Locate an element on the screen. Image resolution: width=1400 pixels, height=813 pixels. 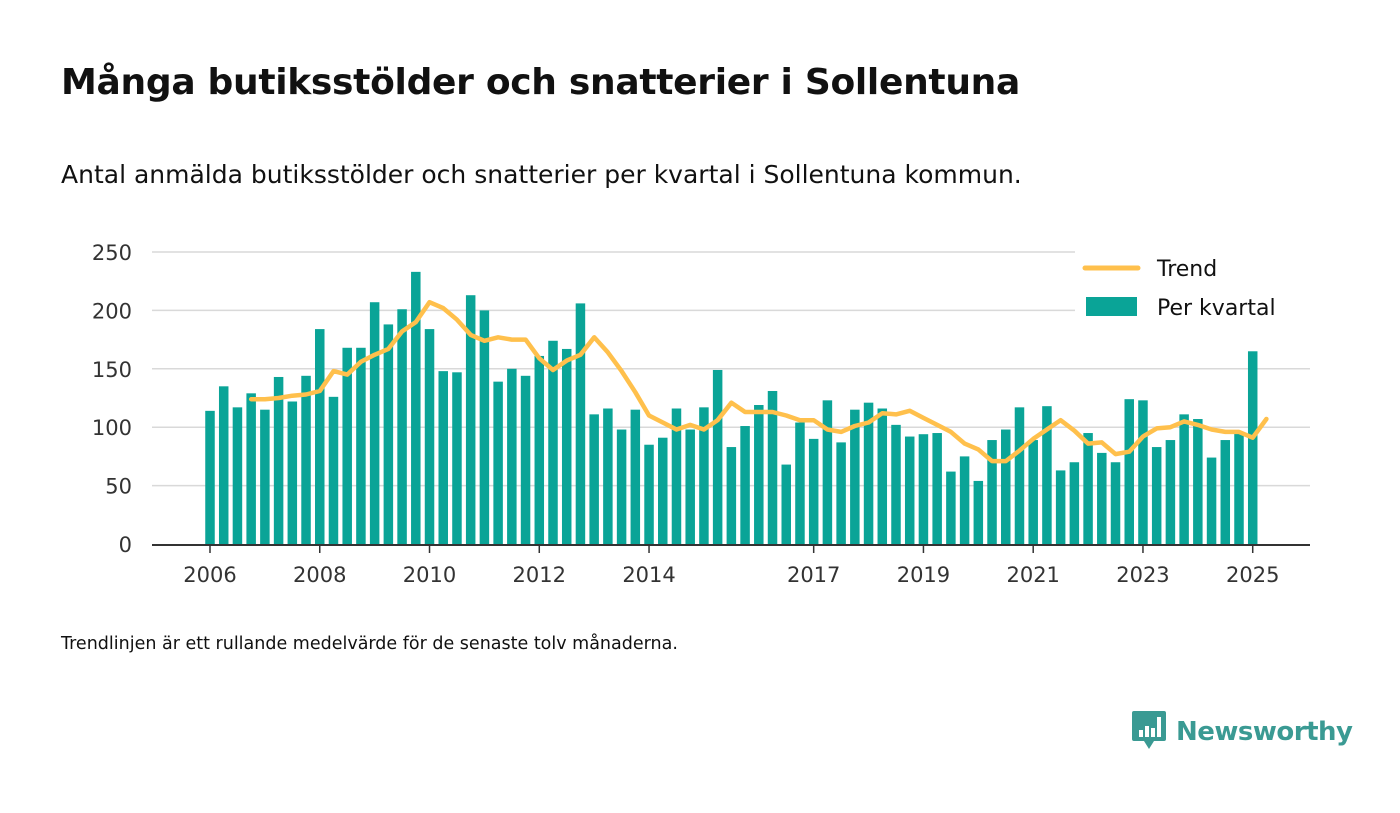
legend-bar-label: Per kvartal is located at coordinates (1216, 308).